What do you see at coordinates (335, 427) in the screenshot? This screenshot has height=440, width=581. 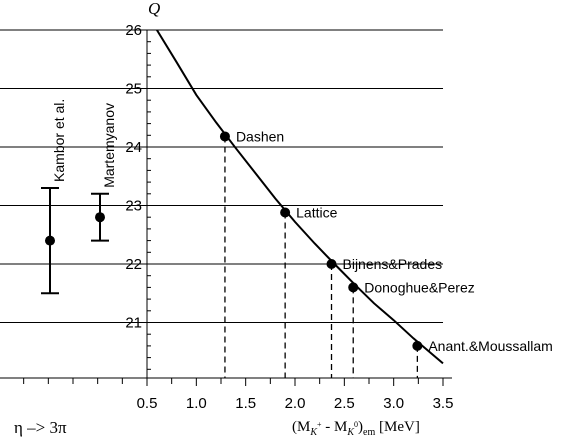 I see `x-label-mid: - M` at bounding box center [335, 427].